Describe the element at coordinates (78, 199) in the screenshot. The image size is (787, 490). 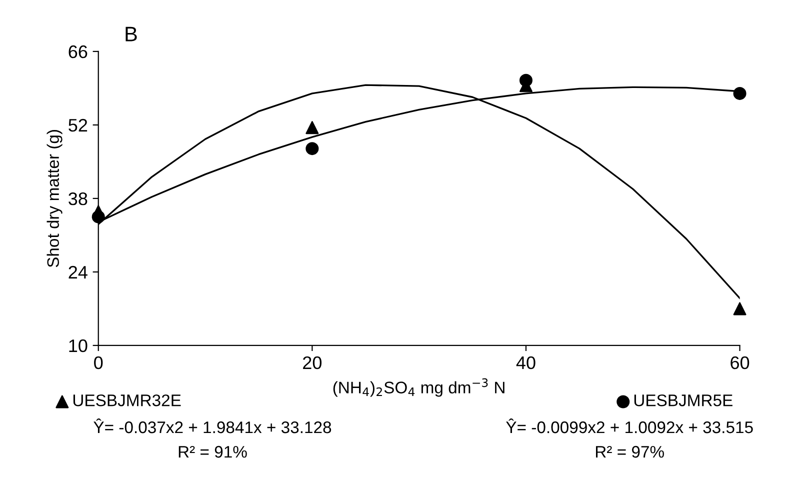
I see `y-tick-label: 38` at that location.